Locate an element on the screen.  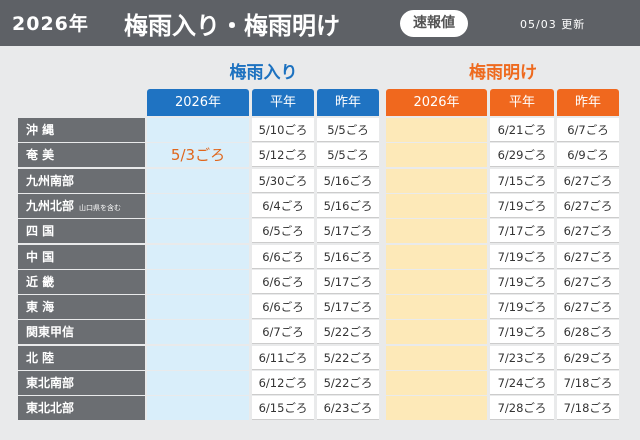
date-cell: 7/23ごろ is located at coordinates (522, 357).